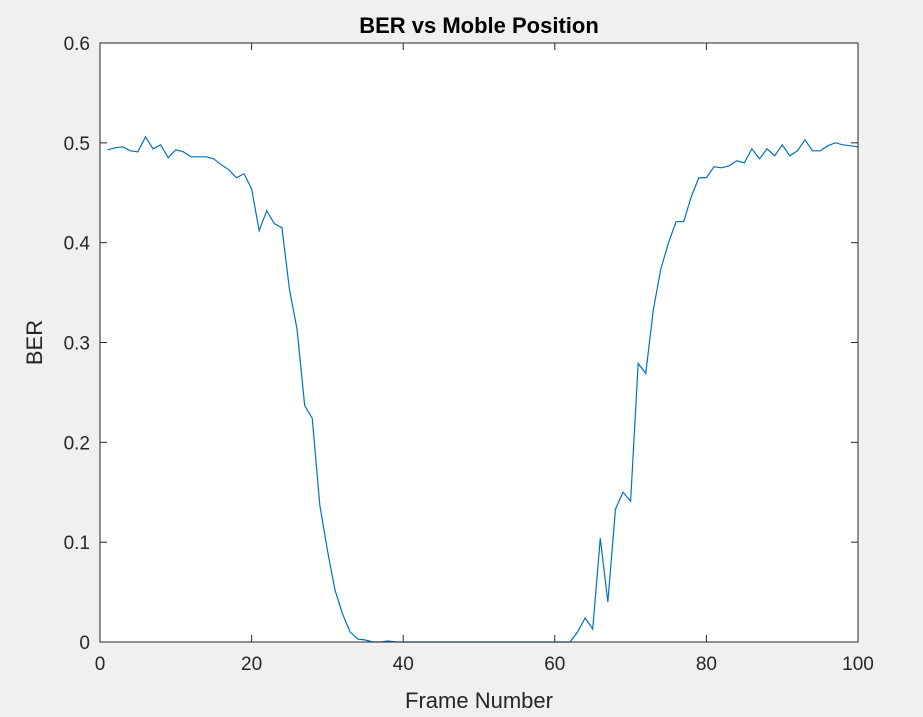  I want to click on x-tick-label: 0, so click(100, 664).